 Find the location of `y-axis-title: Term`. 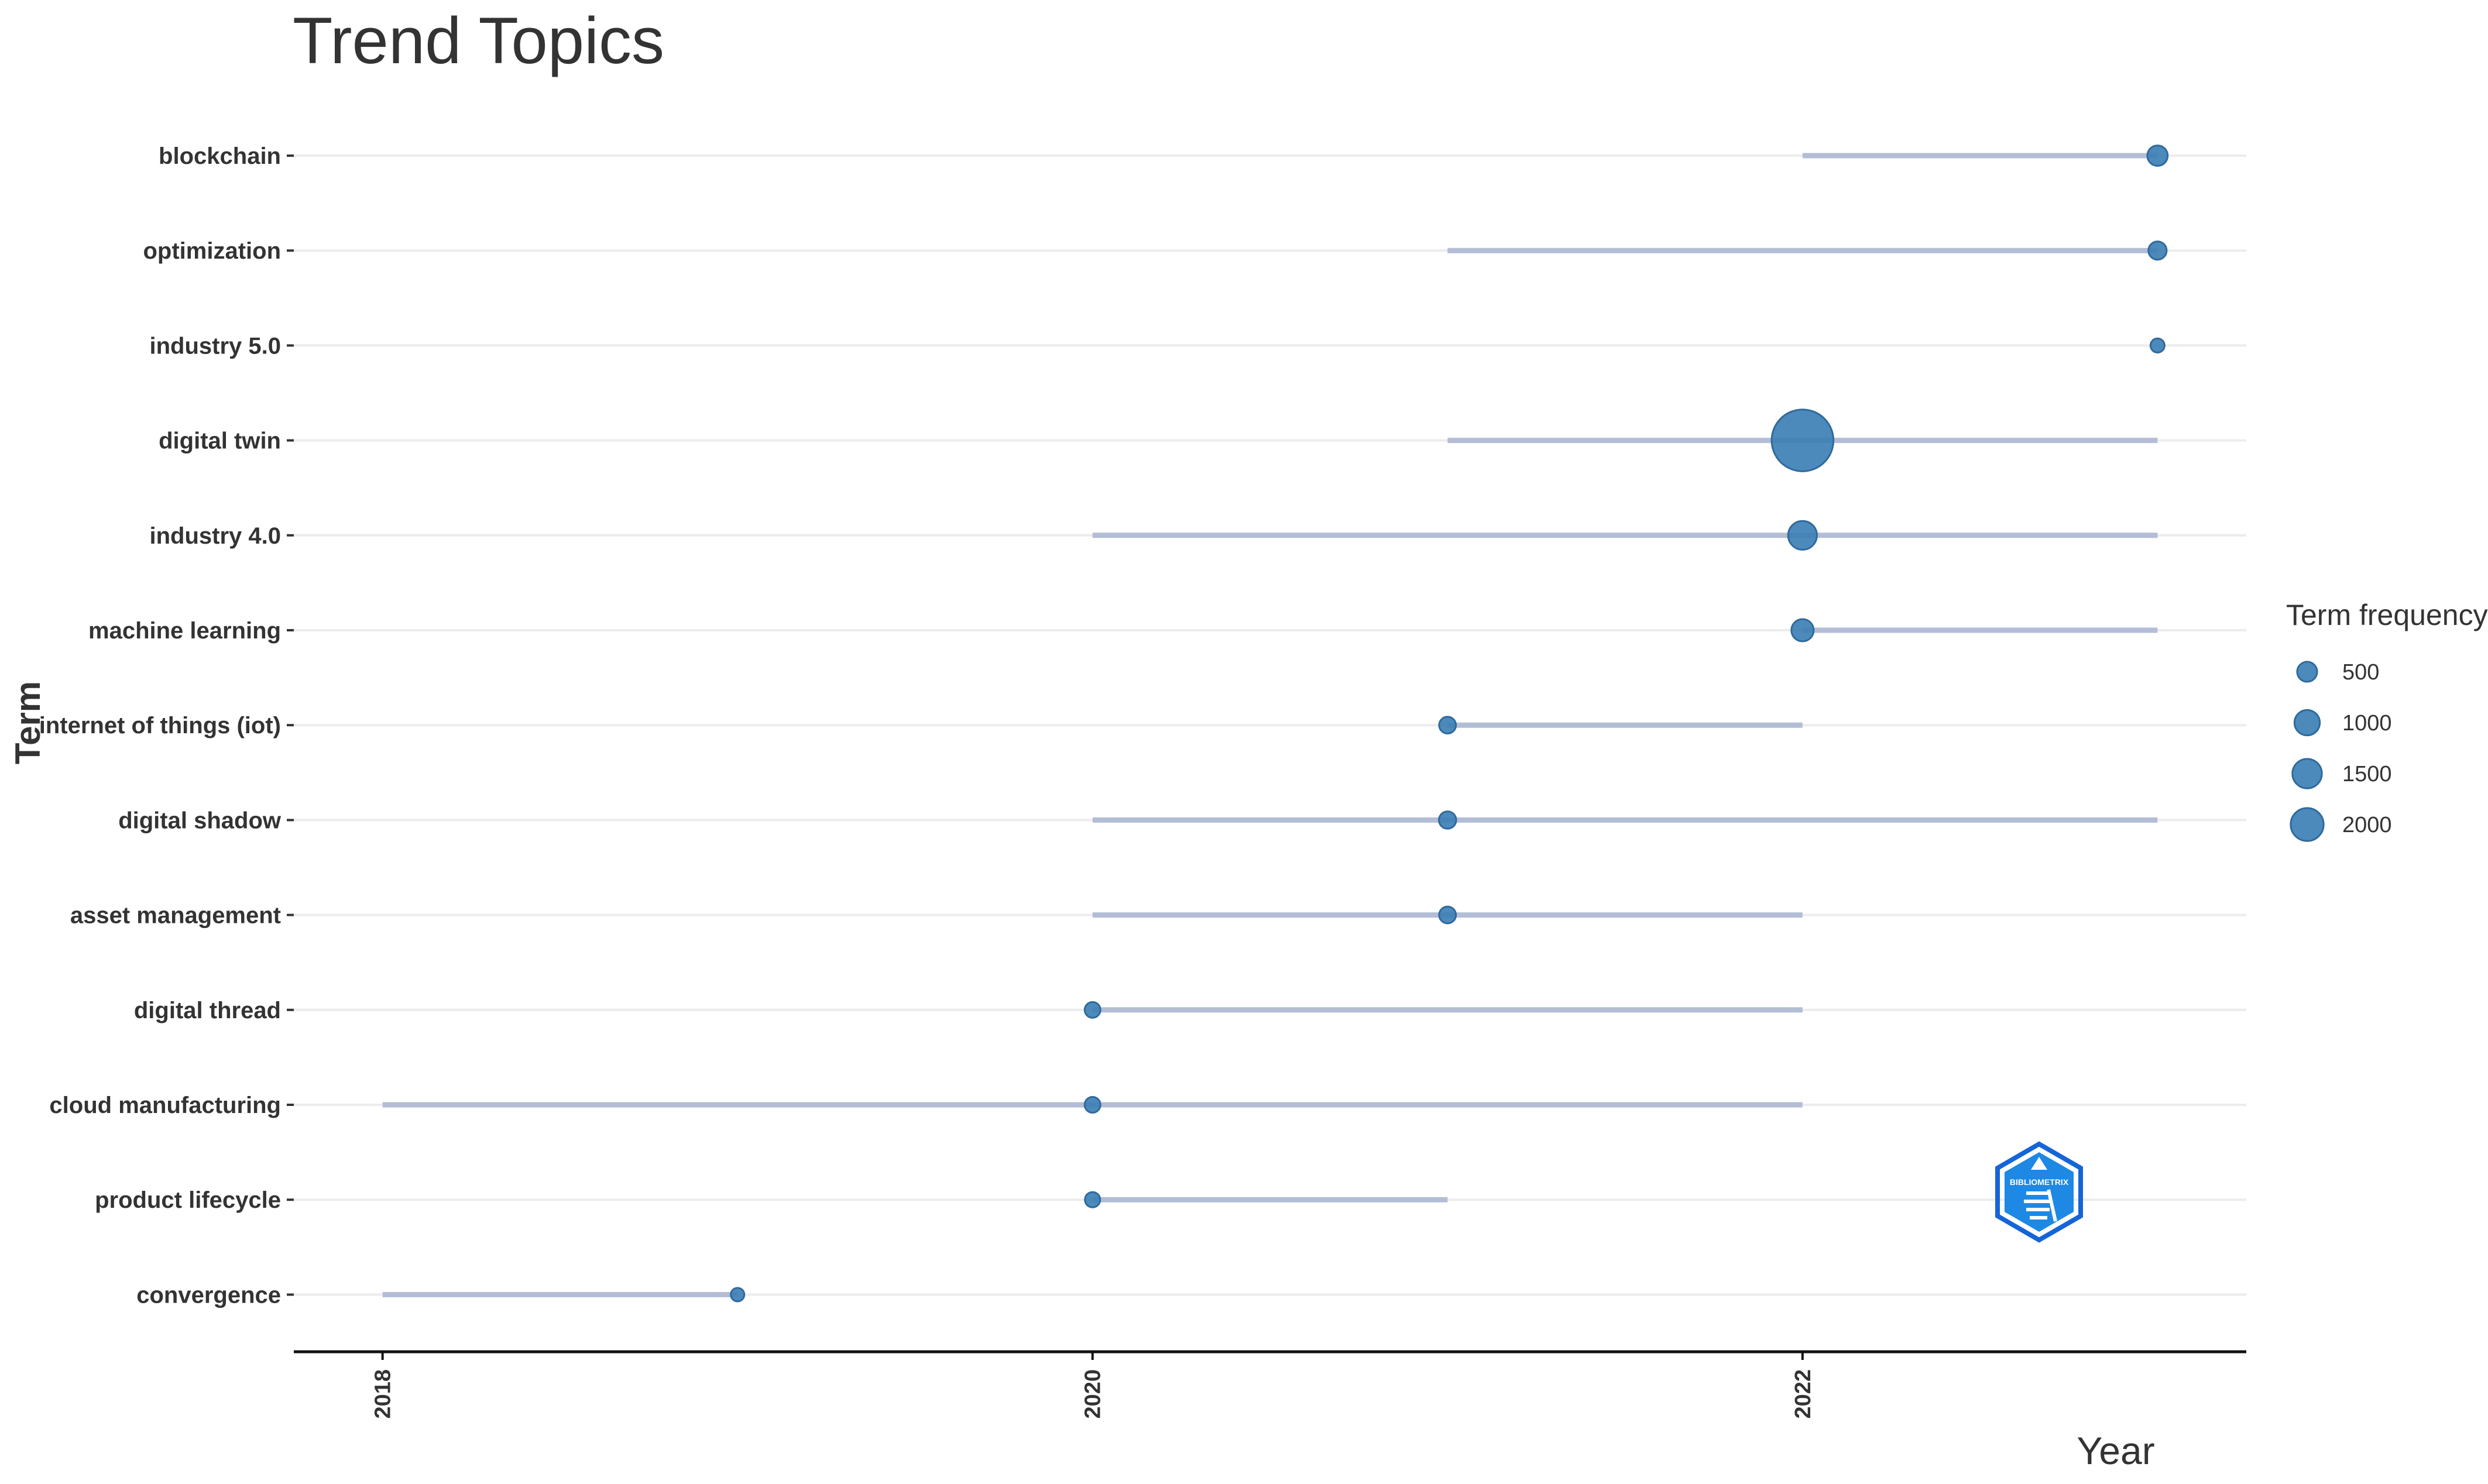

y-axis-title: Term is located at coordinates (27, 723).